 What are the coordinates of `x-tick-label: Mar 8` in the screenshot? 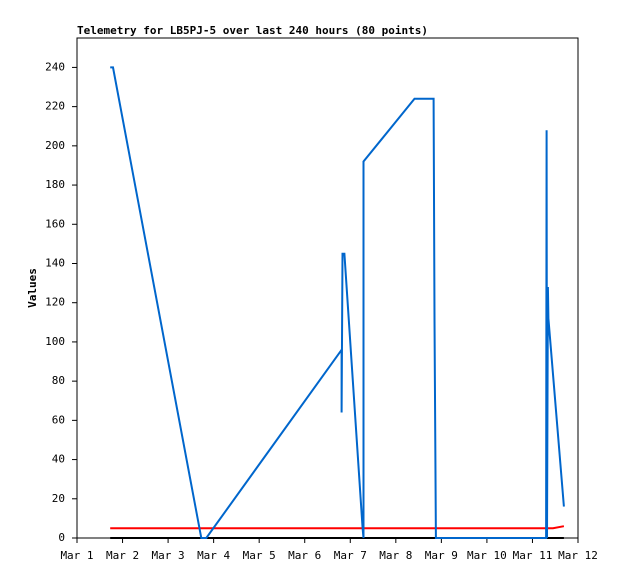 It's located at (395, 555).